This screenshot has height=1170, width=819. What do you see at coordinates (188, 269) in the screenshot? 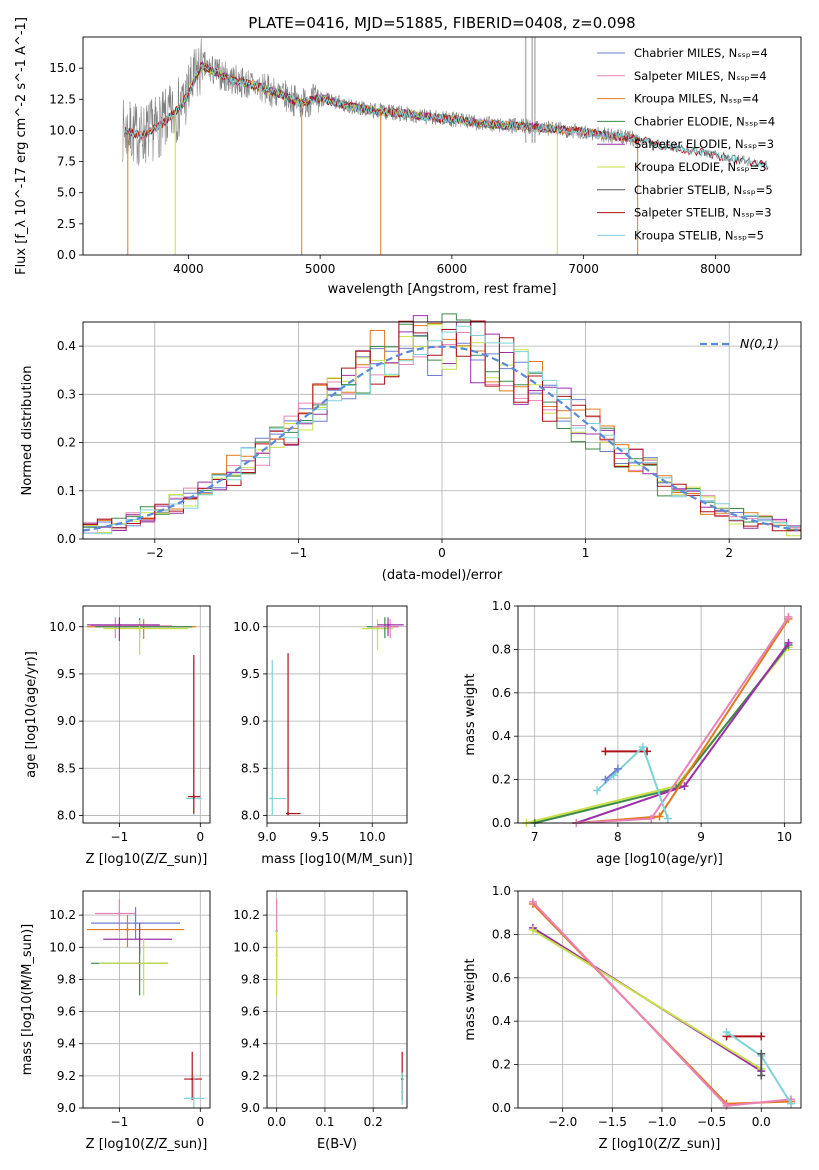
I see `x-tick-label: 4000` at bounding box center [188, 269].